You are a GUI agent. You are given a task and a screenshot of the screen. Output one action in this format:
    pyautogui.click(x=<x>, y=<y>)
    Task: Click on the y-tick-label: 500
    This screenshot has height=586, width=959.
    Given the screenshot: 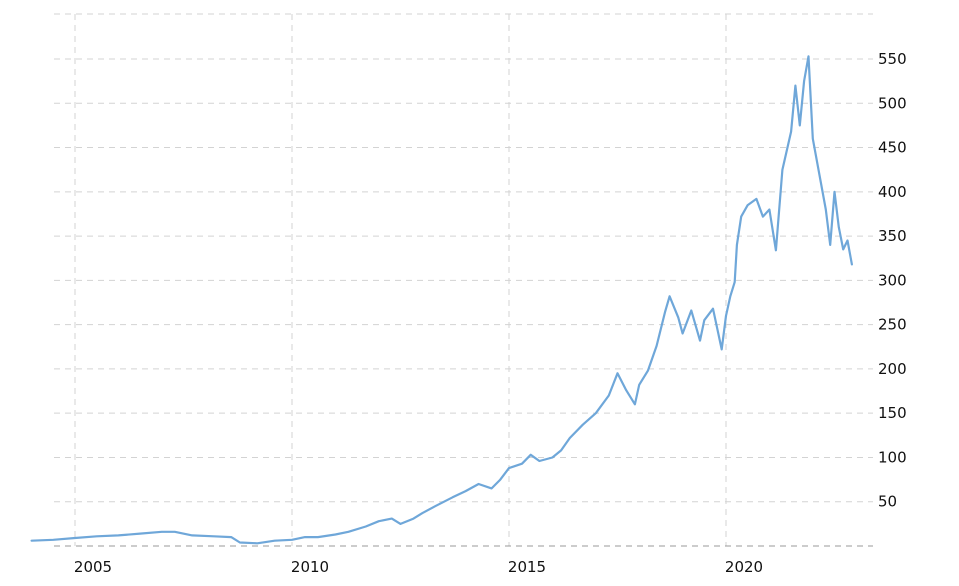 What is the action you would take?
    pyautogui.click(x=892, y=103)
    